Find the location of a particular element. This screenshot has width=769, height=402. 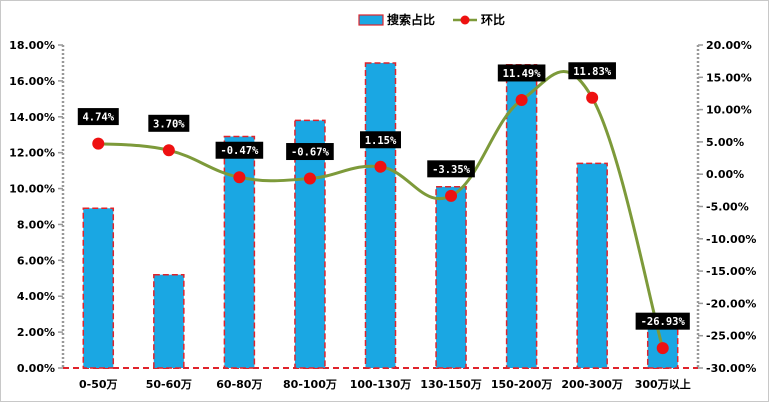

category-label: 150-200万 is located at coordinates (522, 384).